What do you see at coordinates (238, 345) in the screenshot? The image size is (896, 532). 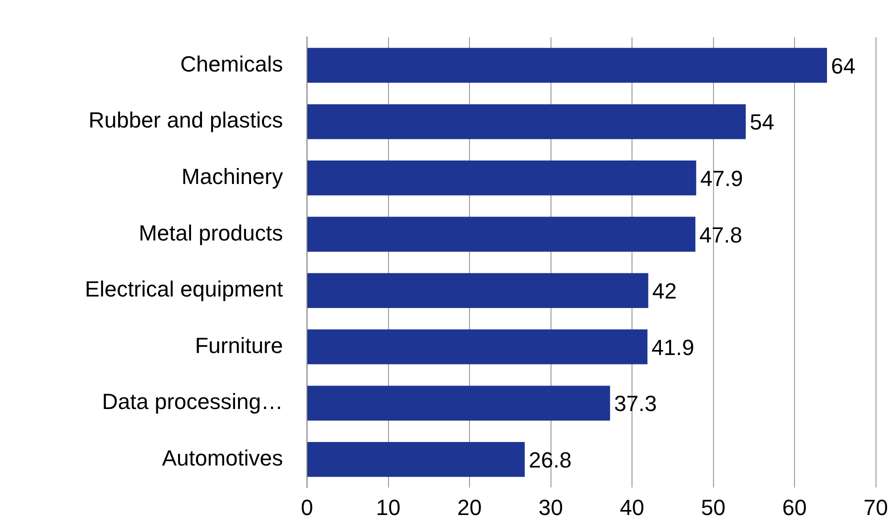 I see `y-tick-label: Furniture` at bounding box center [238, 345].